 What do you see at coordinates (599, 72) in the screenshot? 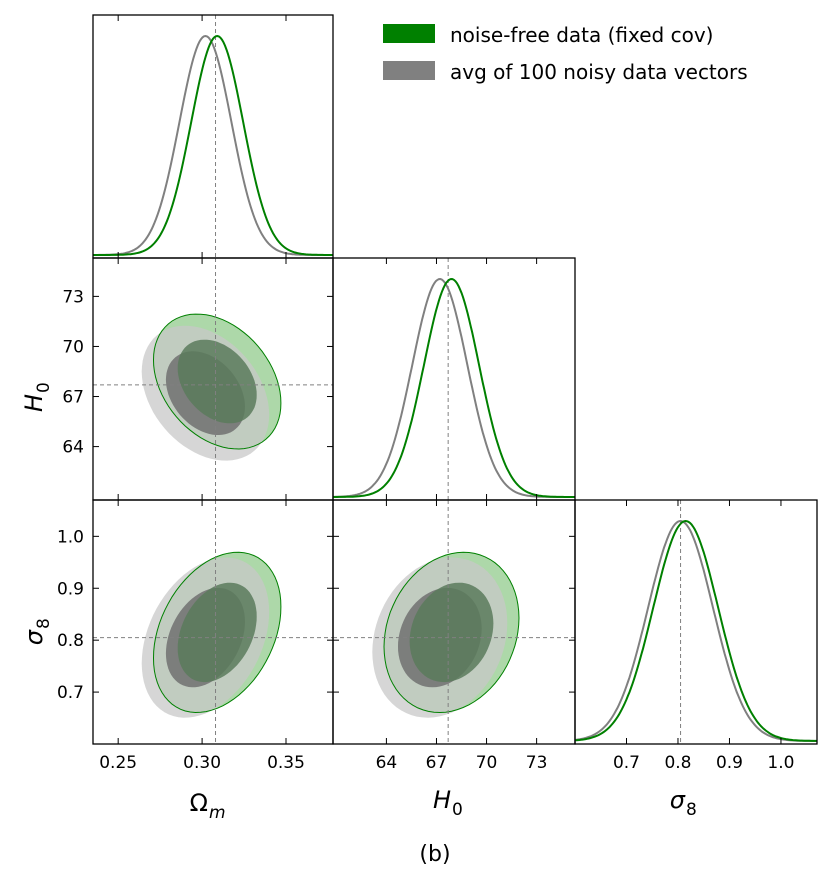
I see `legend-label-noisy-average: avg of 100 noisy data vectors` at bounding box center [599, 72].